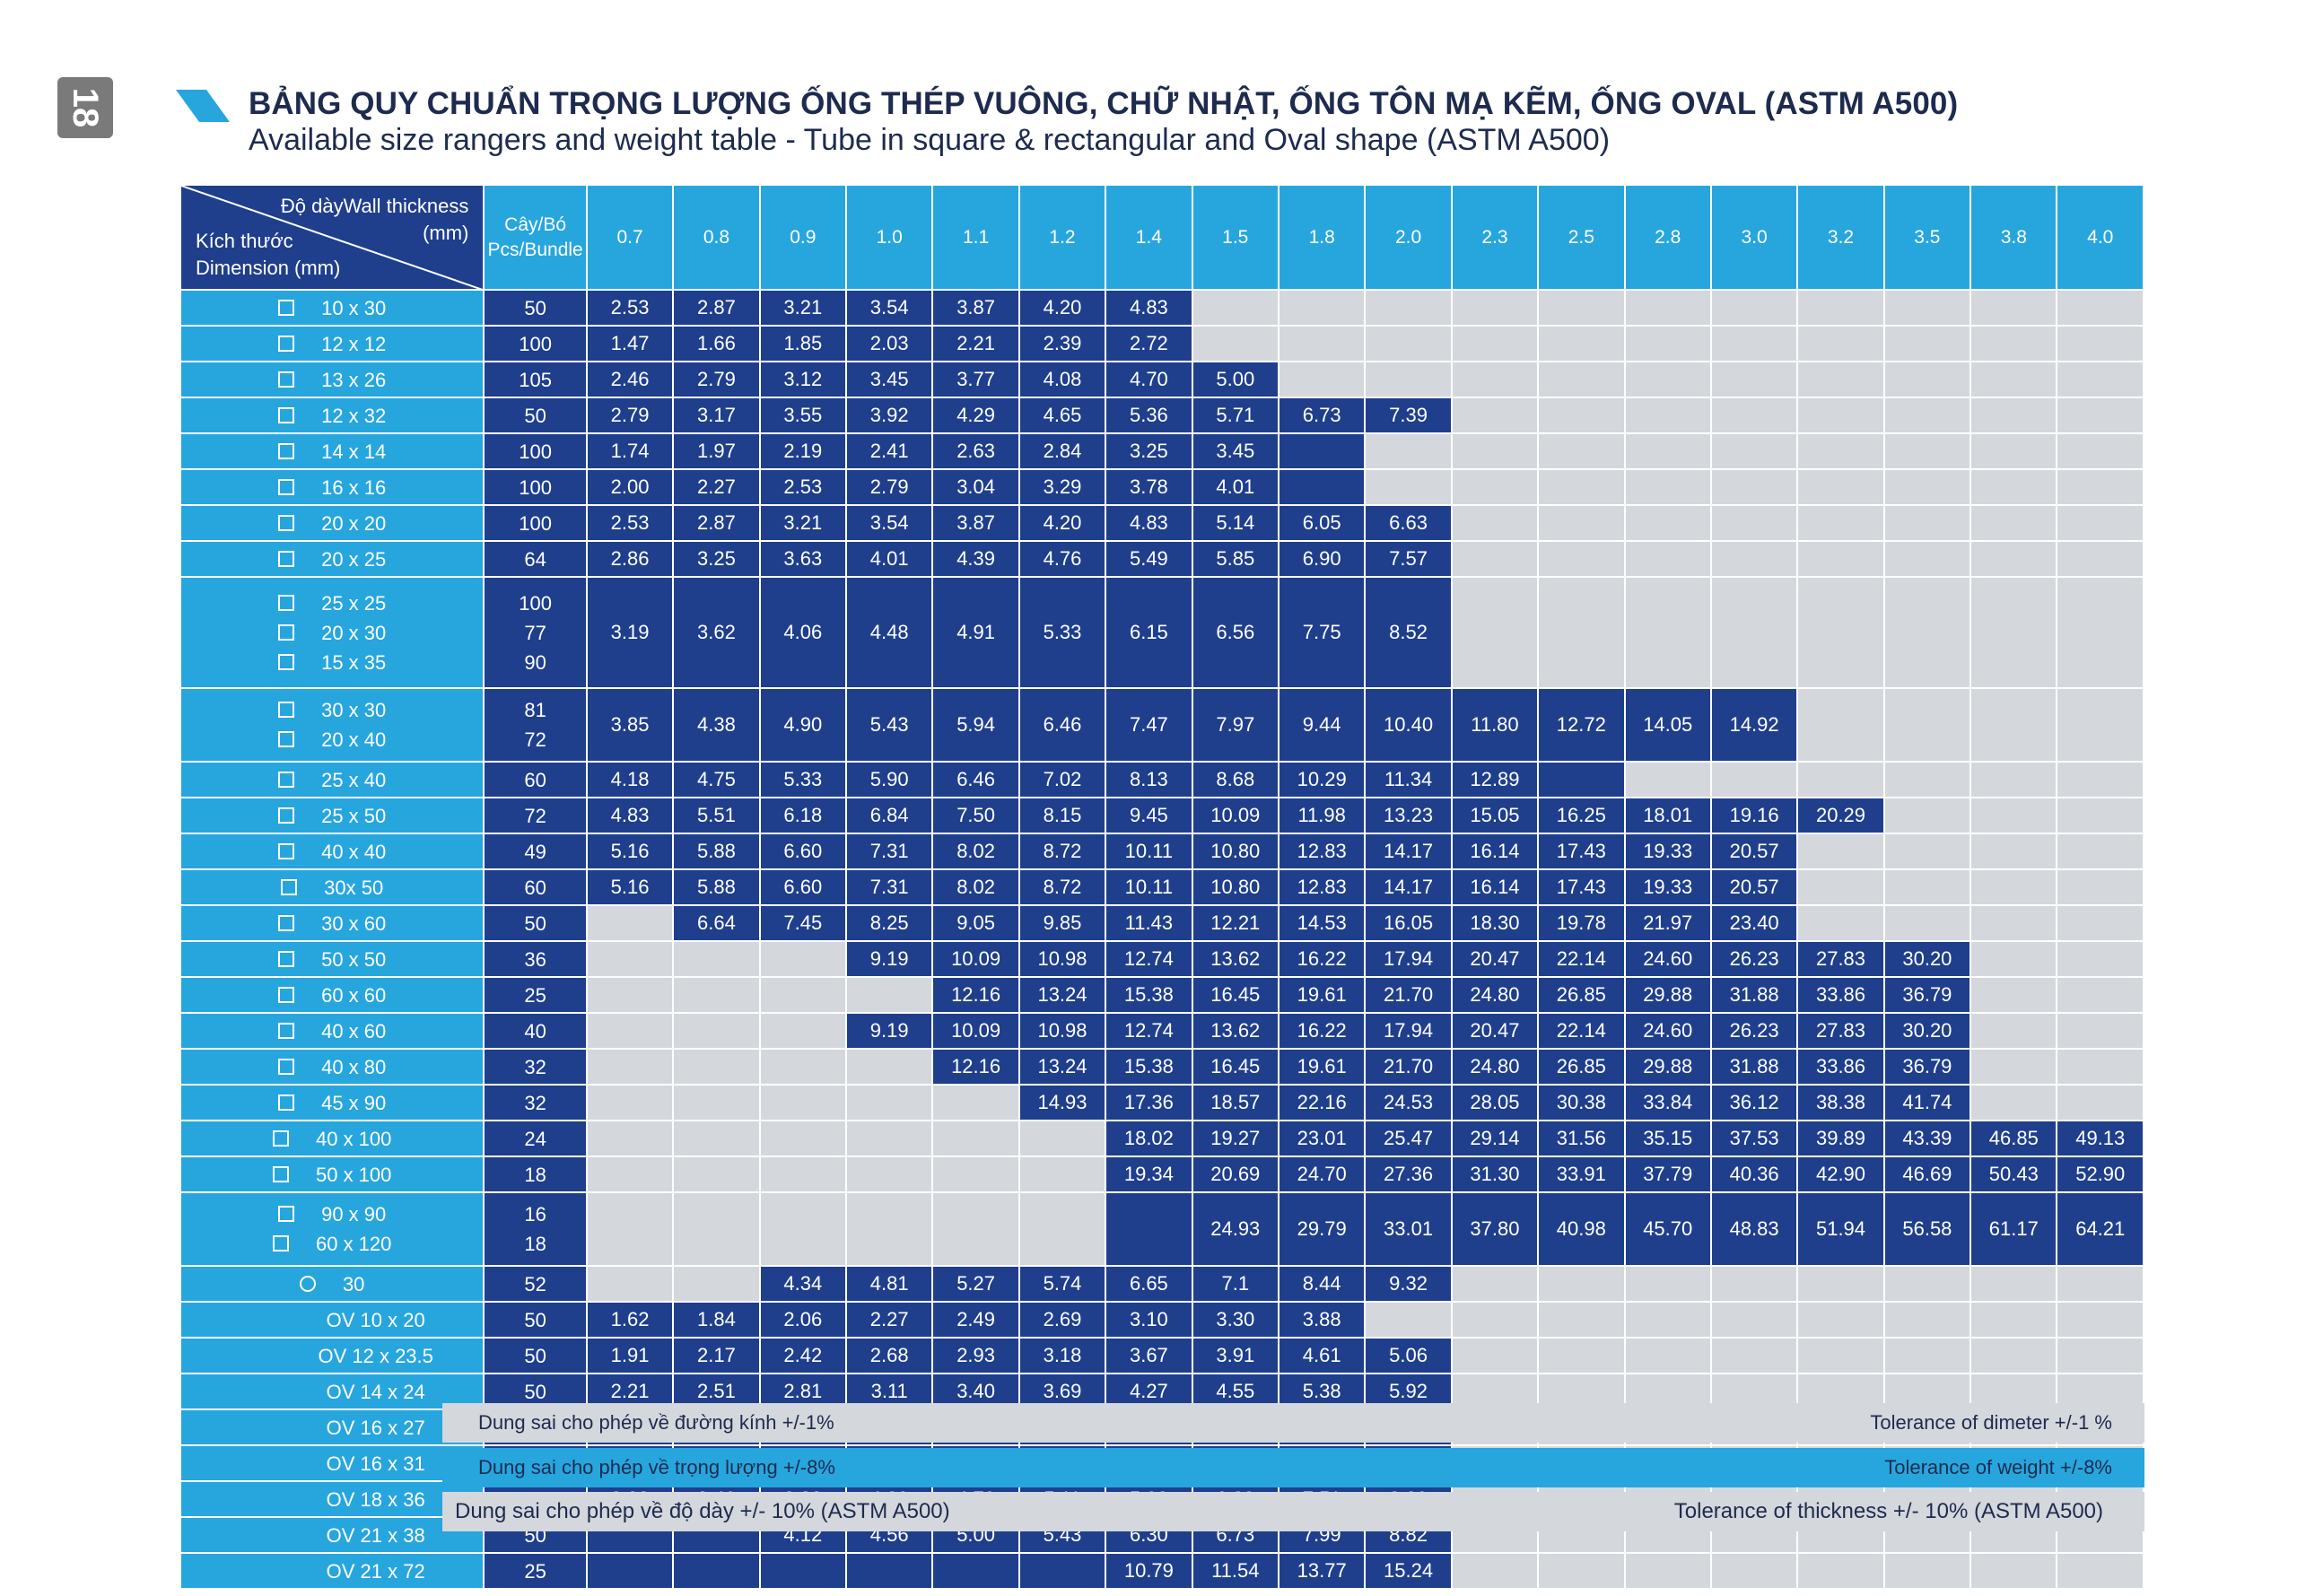 The height and width of the screenshot is (1596, 2297). I want to click on round-tube-icon, so click(307, 1283).